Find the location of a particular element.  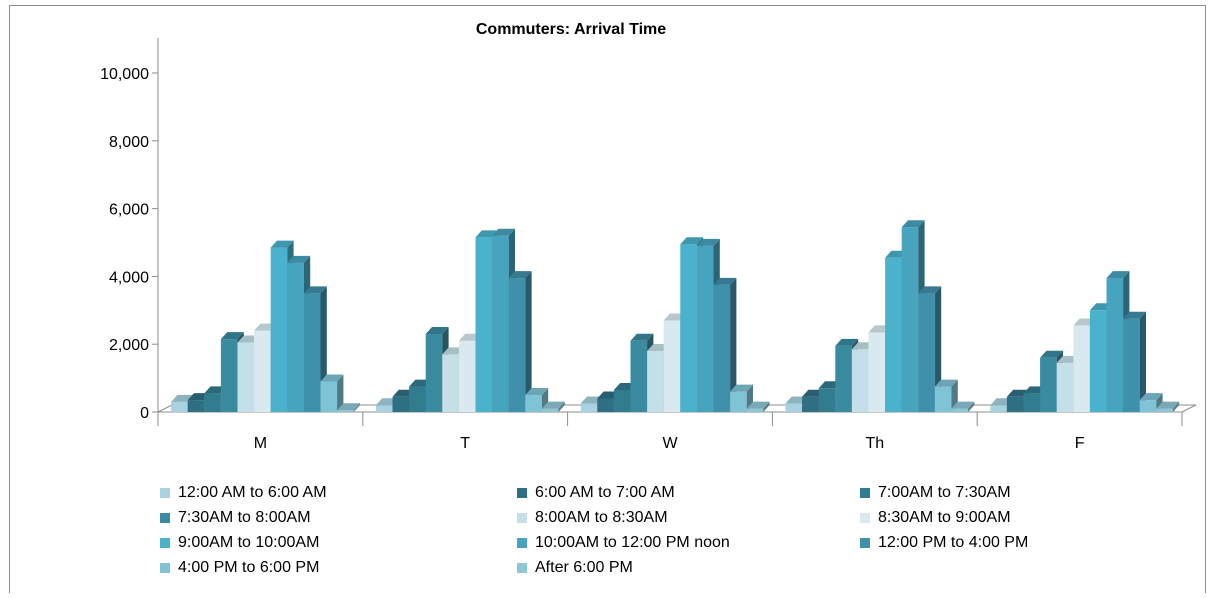

y-tick-label: 10,000 is located at coordinates (124, 74).